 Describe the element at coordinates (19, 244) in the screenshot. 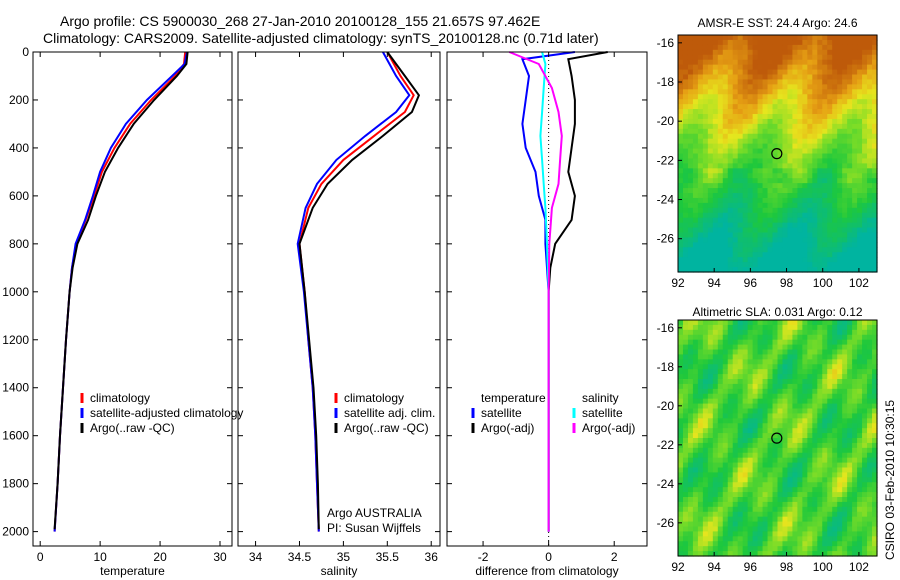

I see `y-tick-label: 800` at that location.